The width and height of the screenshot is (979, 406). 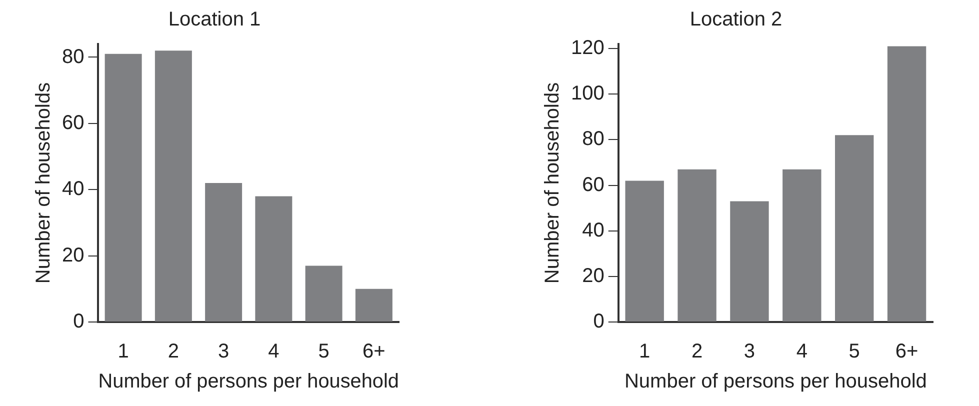 What do you see at coordinates (587, 48) in the screenshot?
I see `y-tick-label: 120` at bounding box center [587, 48].